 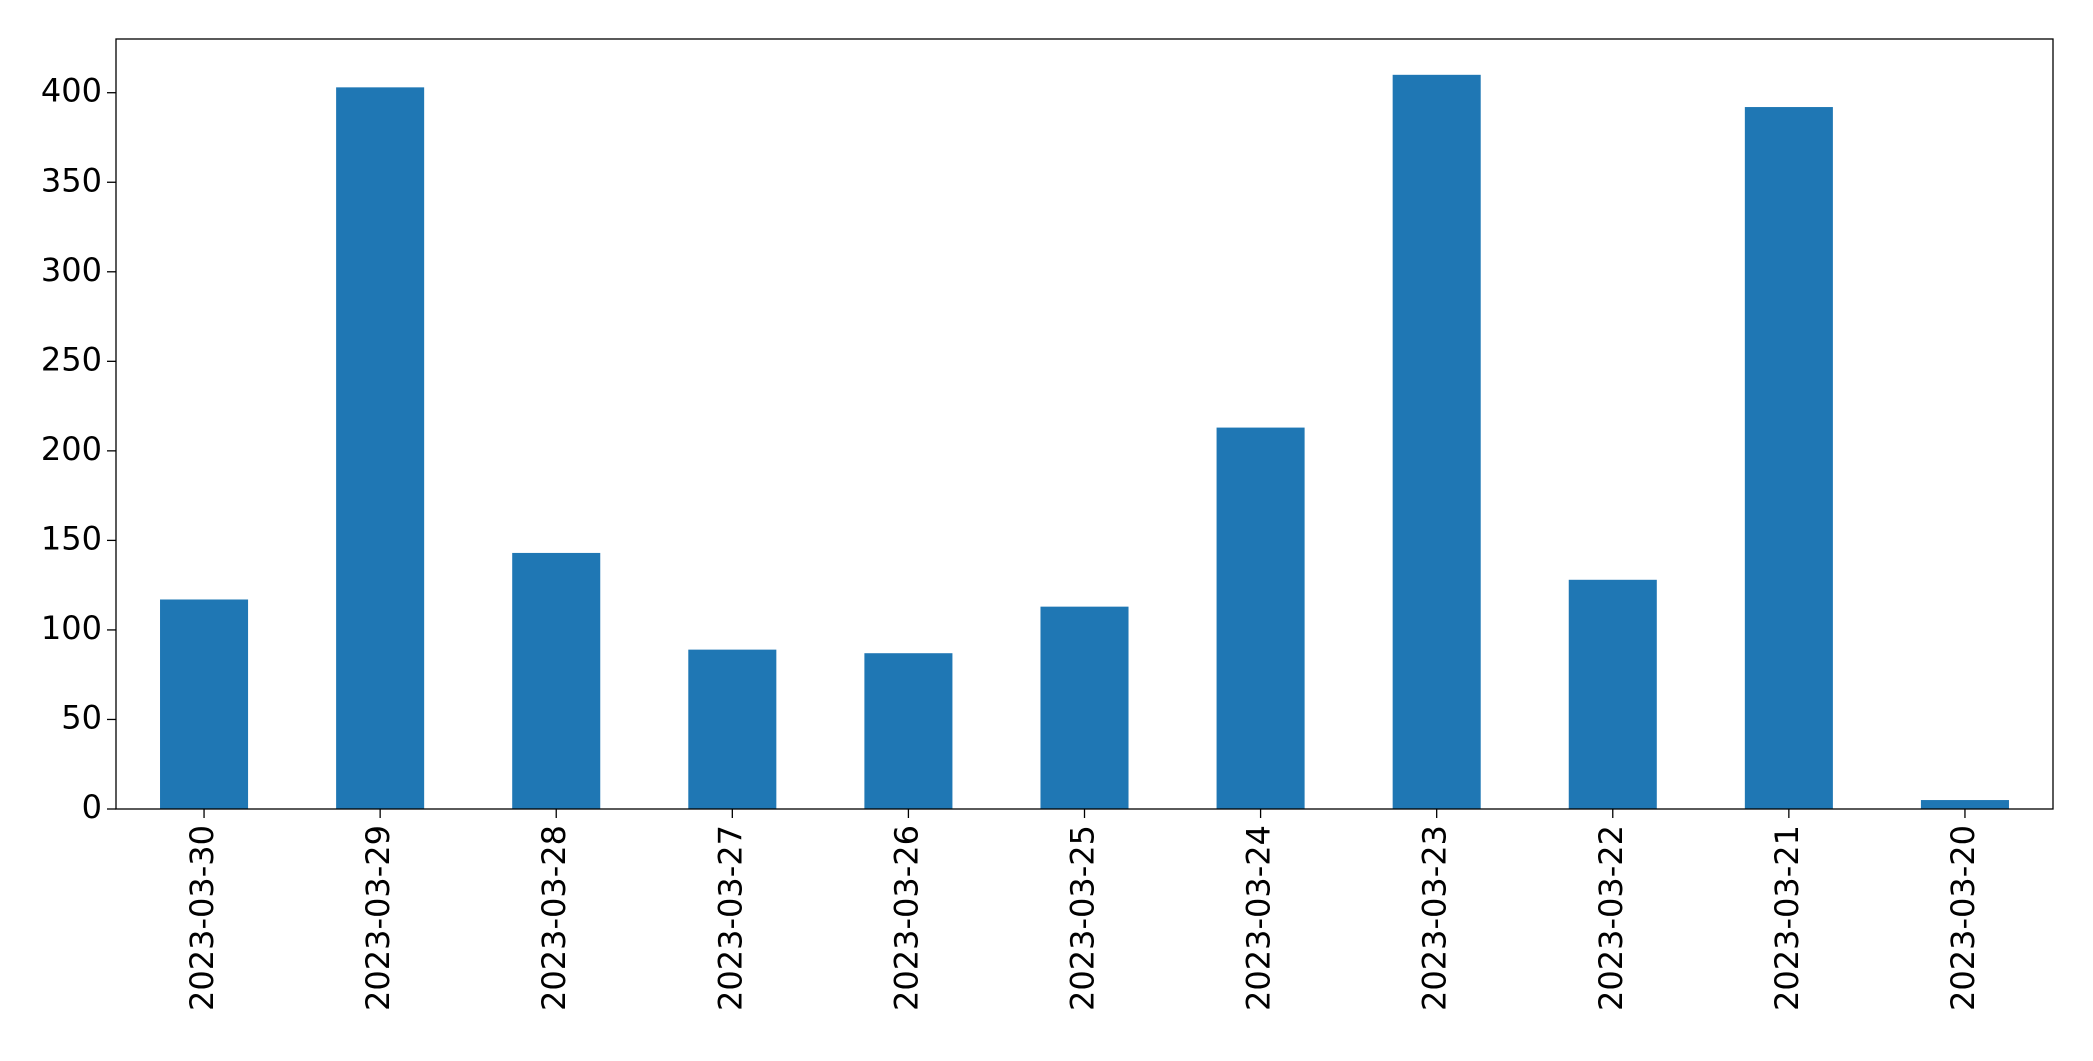 What do you see at coordinates (1435, 918) in the screenshot?
I see `x-tick-label: 2023-03-23` at bounding box center [1435, 918].